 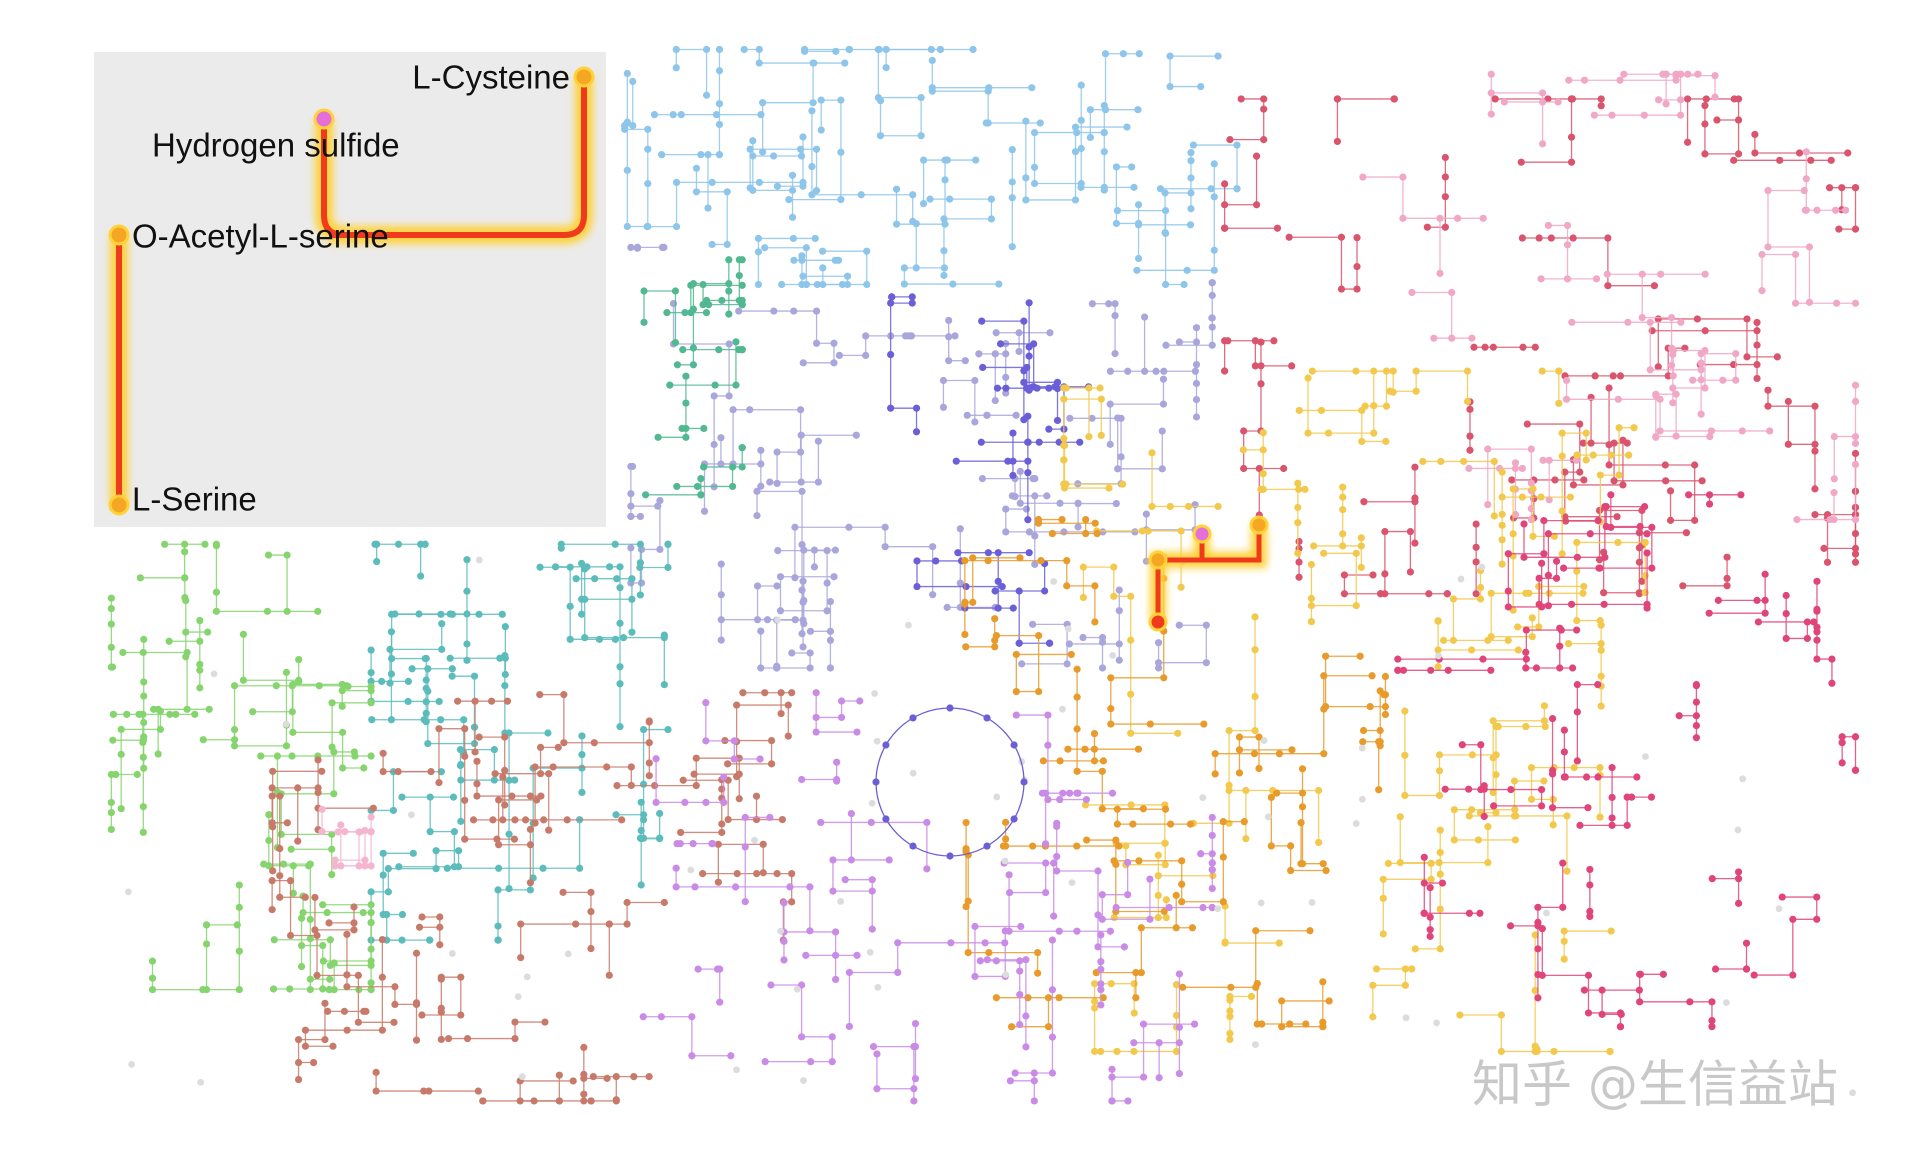 I want to click on node-label: L-Serine, so click(x=194, y=499).